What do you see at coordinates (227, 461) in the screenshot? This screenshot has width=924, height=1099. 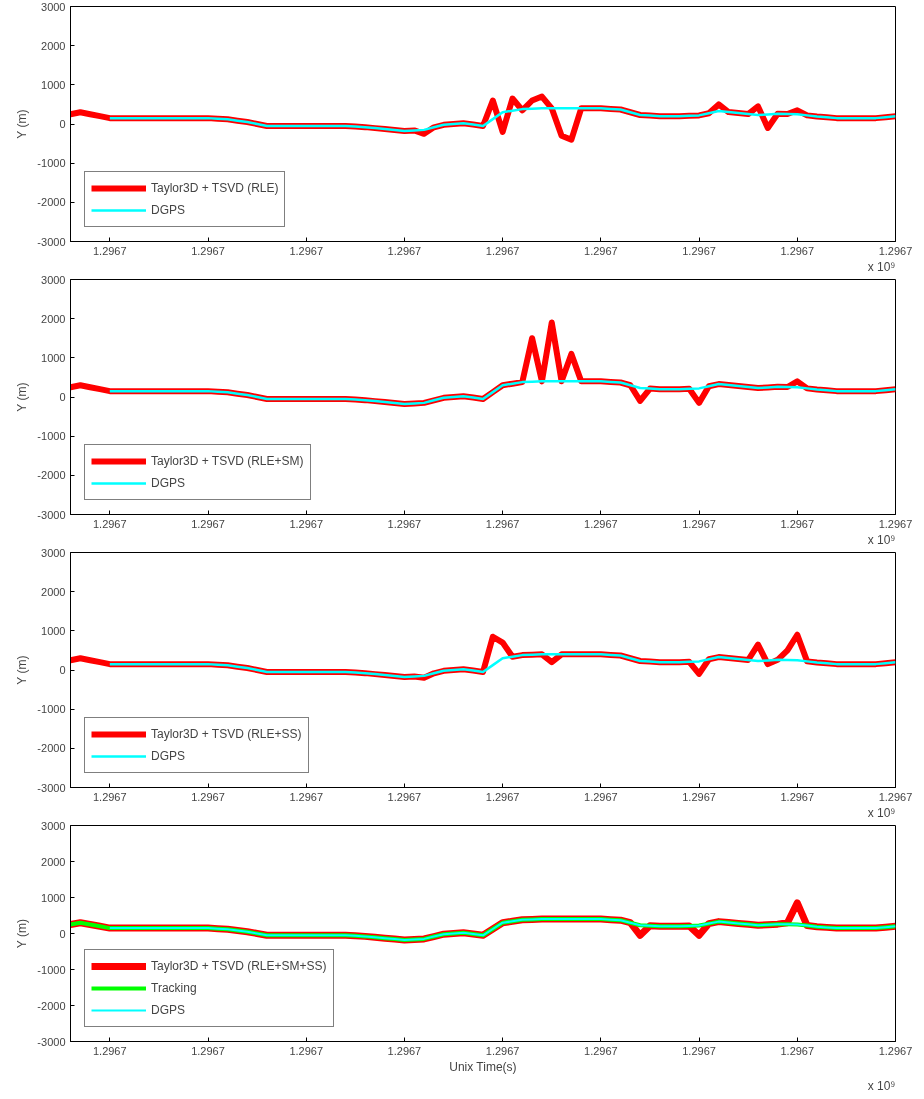 I see `legend-label: Taylor3D + TSVD (RLE+SM)` at bounding box center [227, 461].